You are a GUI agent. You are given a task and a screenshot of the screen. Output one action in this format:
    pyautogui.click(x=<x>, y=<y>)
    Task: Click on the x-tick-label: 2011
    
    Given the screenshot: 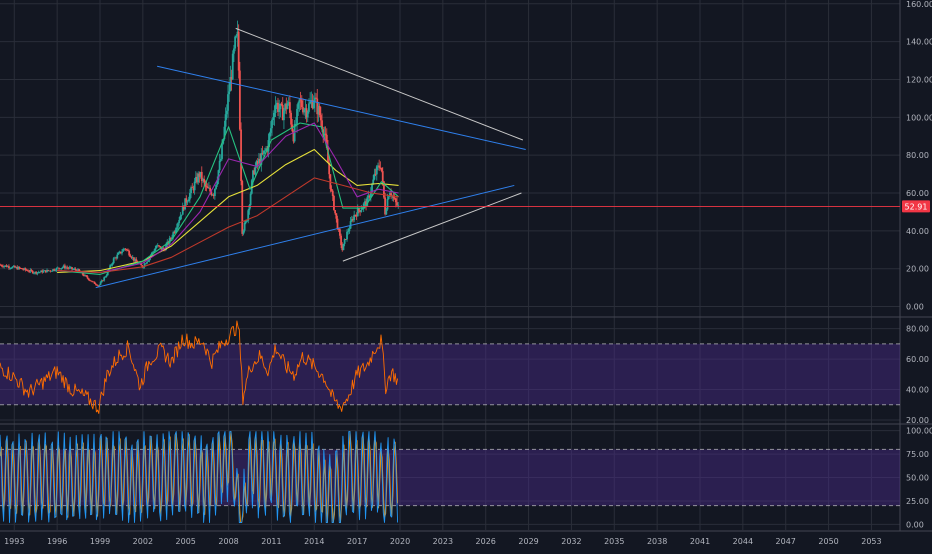 What is the action you would take?
    pyautogui.click(x=271, y=541)
    